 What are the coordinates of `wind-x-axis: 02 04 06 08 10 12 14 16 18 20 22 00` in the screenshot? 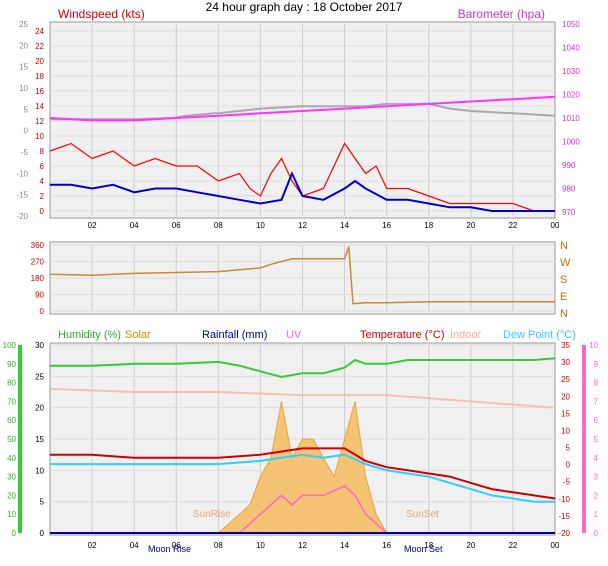 It's located at (324, 225).